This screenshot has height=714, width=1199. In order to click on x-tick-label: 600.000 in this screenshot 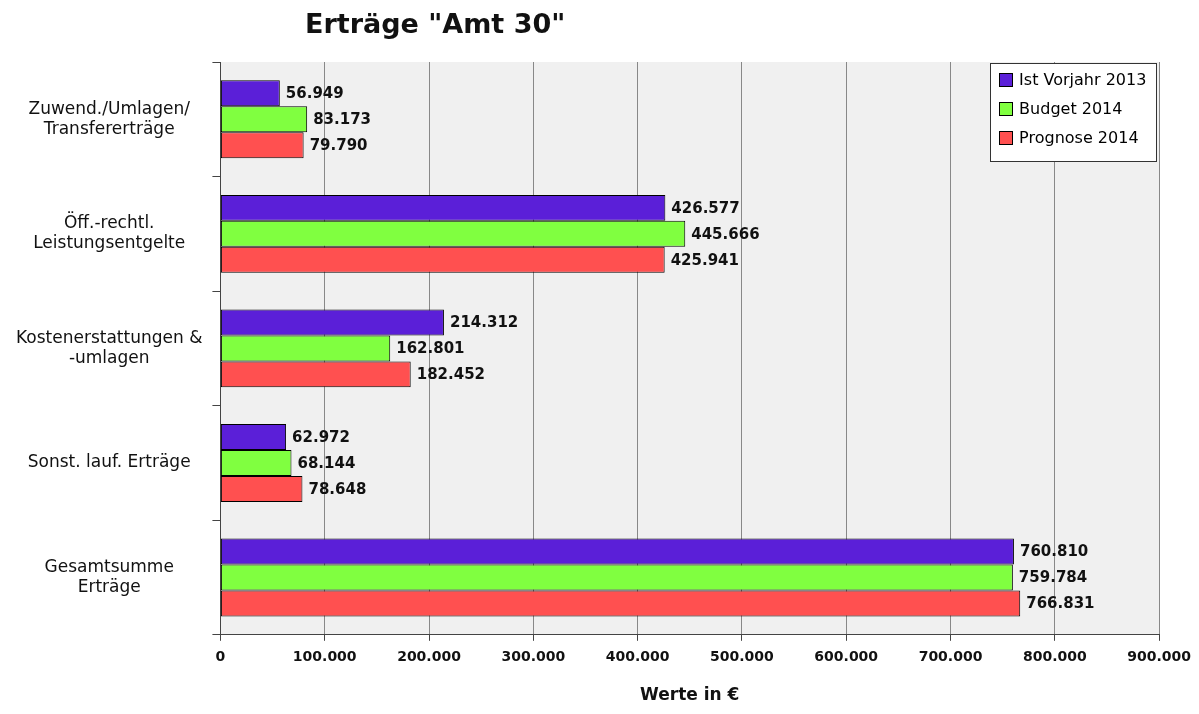, I will do `click(846, 655)`.